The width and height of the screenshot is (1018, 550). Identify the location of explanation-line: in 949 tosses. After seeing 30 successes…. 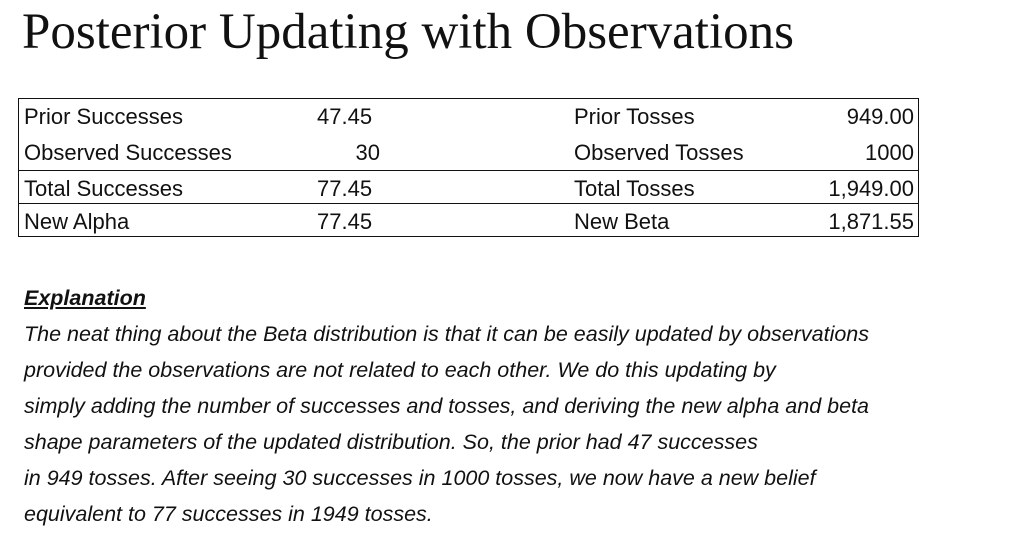
(420, 478).